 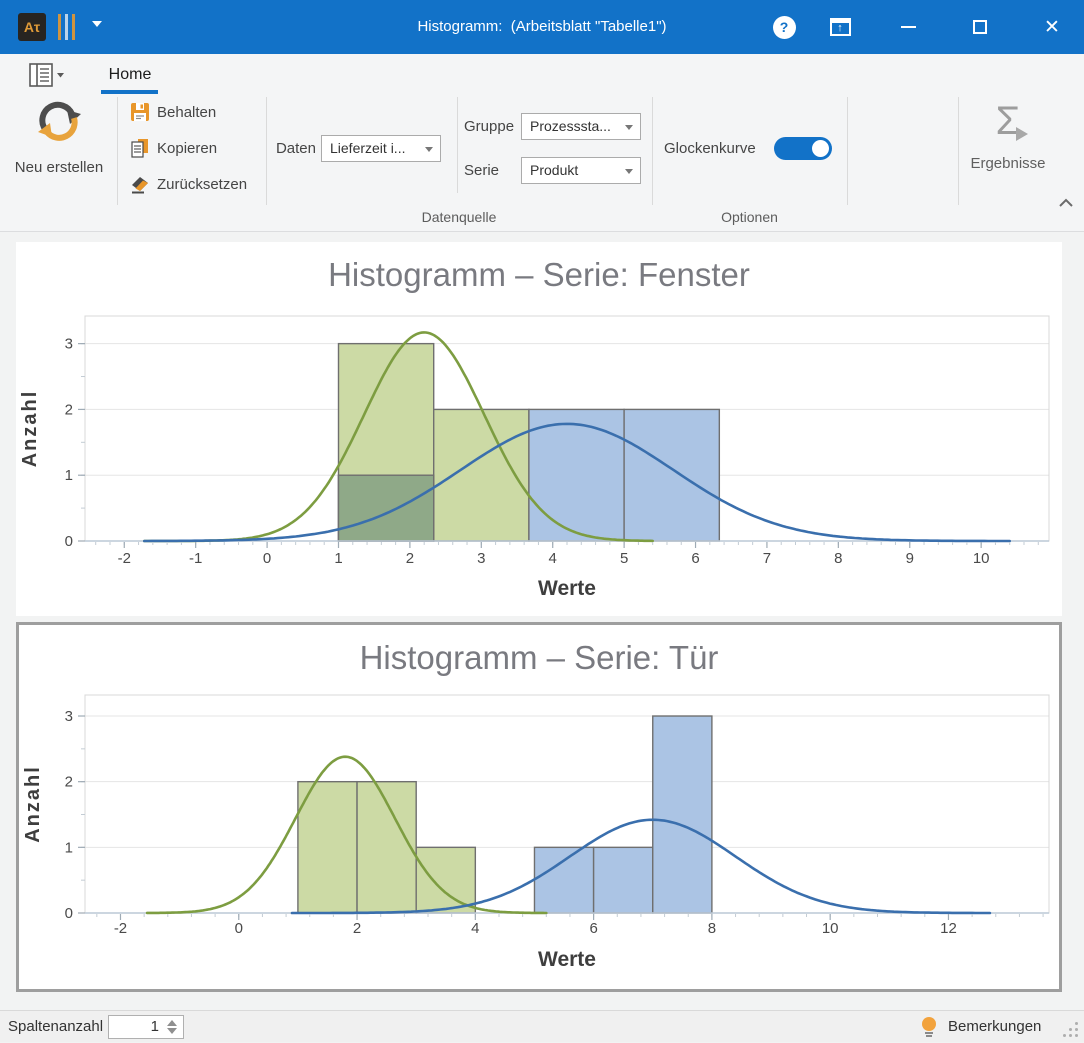 I want to click on app-menu-icon, so click(x=46, y=75).